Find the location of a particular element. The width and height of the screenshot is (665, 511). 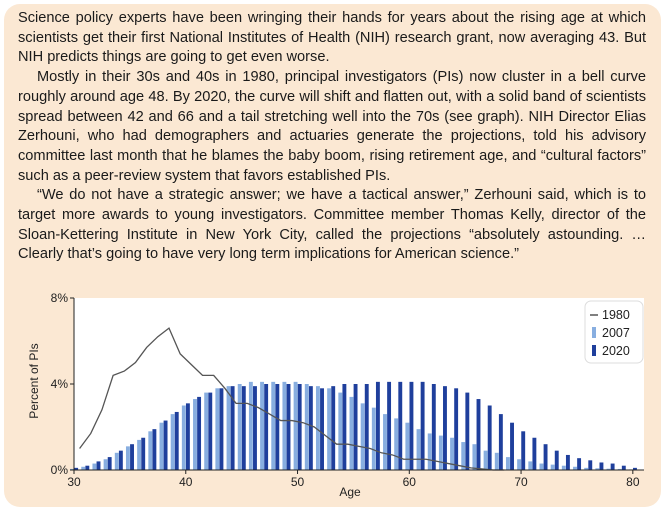

x-tick-label: 70 is located at coordinates (521, 482).